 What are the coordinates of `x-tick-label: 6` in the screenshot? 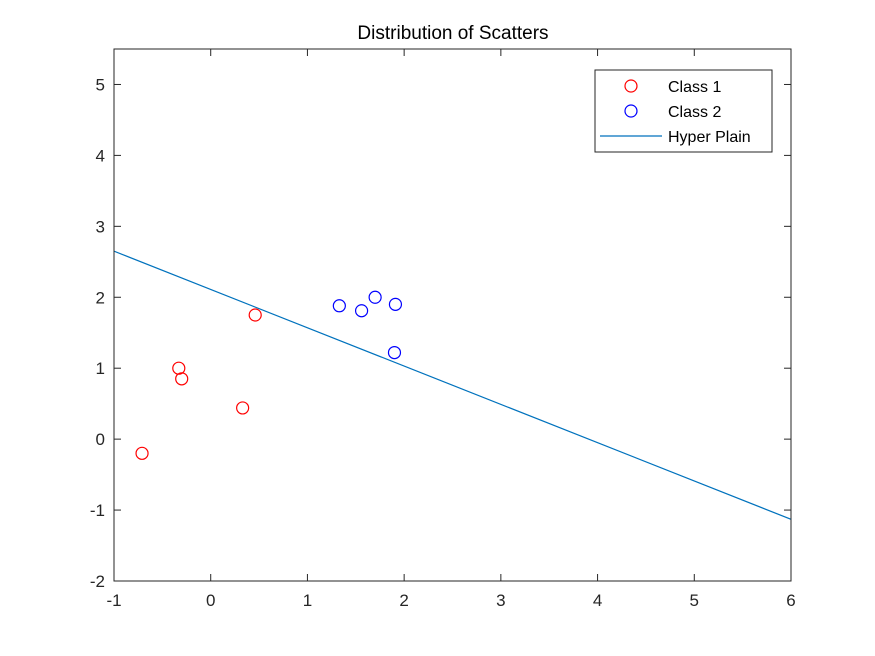 It's located at (790, 600).